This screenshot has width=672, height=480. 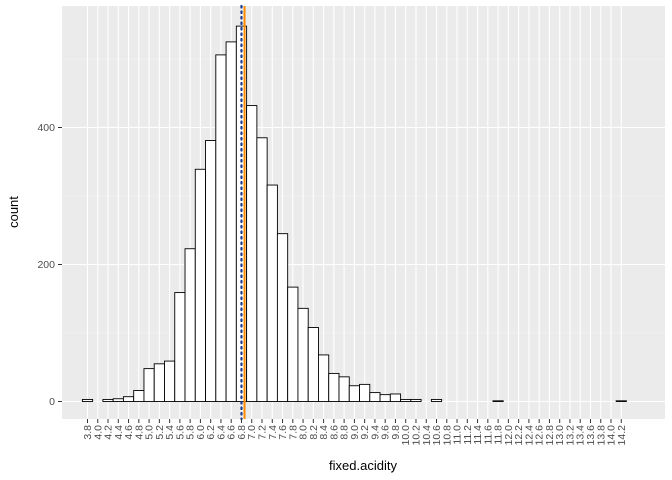 What do you see at coordinates (252, 432) in the screenshot?
I see `x-tick-label: 7.0` at bounding box center [252, 432].